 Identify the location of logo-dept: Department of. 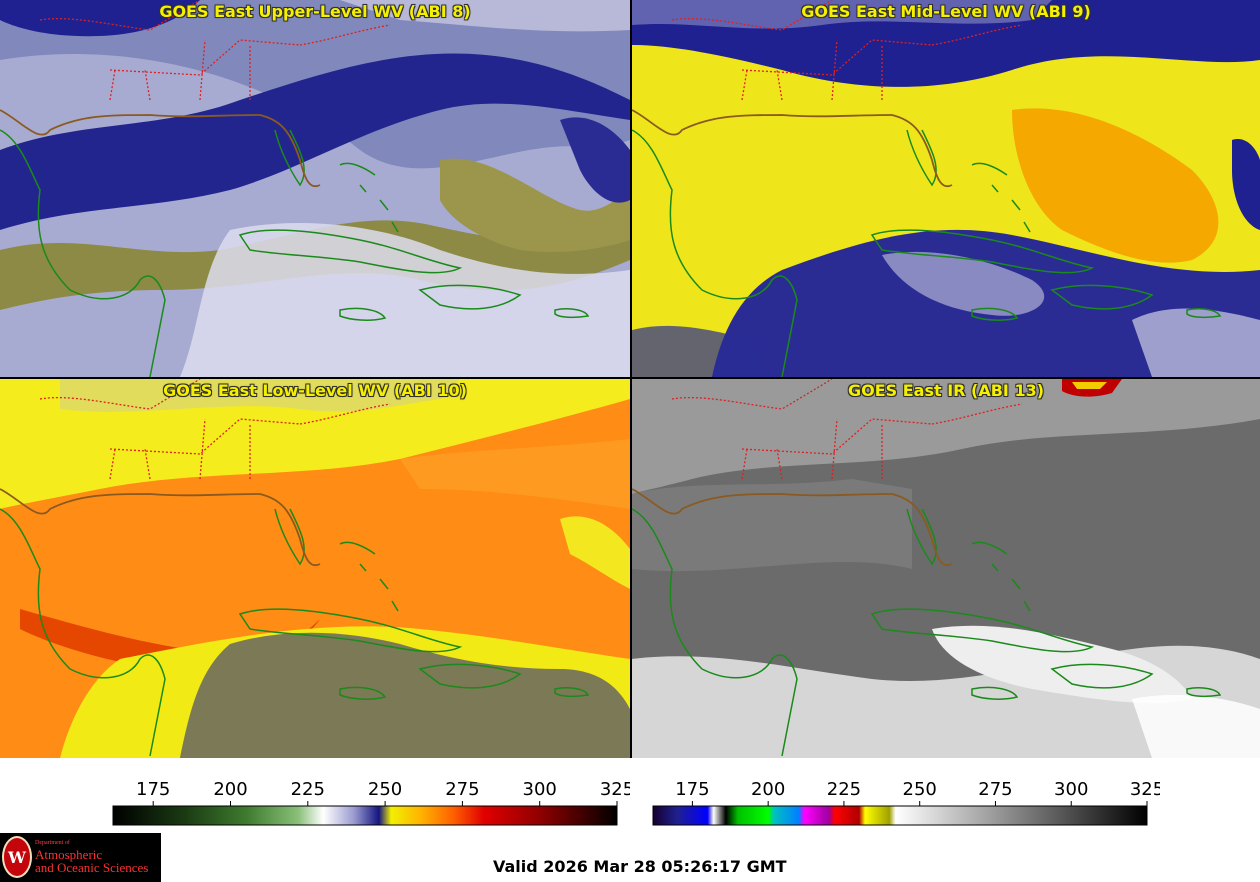
(52, 843).